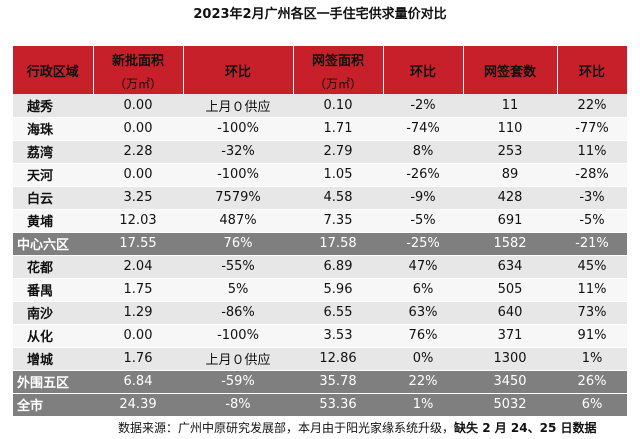  Describe the element at coordinates (53, 405) in the screenshot. I see `district-cell: 全市` at that location.